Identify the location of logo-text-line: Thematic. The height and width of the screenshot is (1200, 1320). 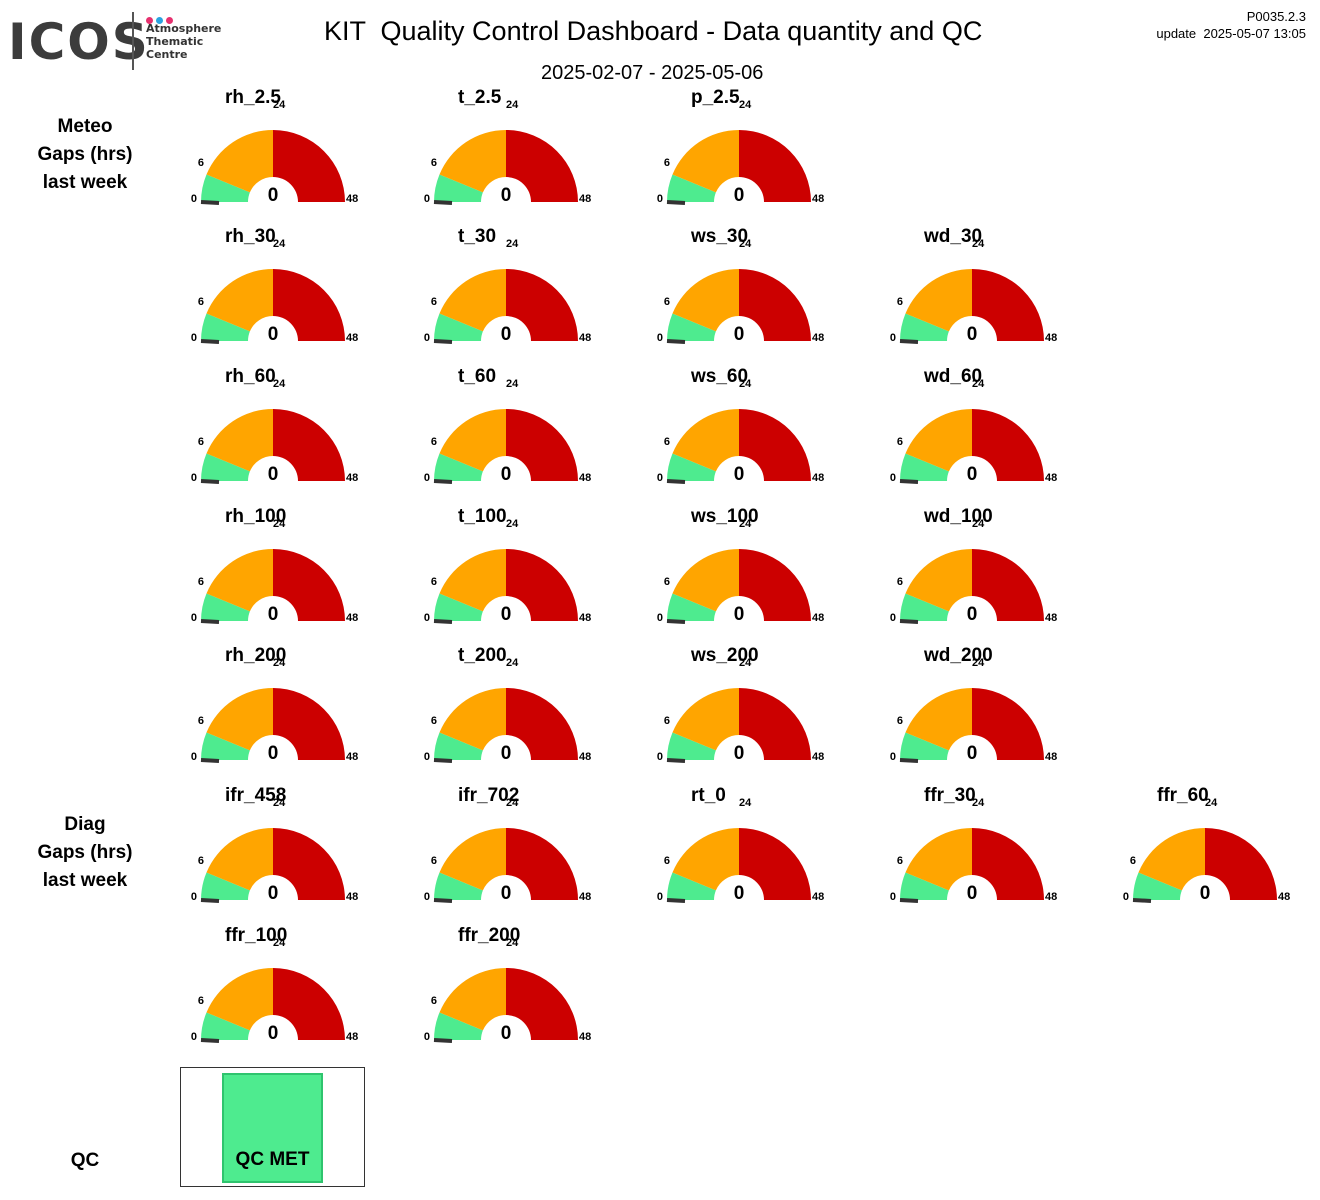
(175, 41).